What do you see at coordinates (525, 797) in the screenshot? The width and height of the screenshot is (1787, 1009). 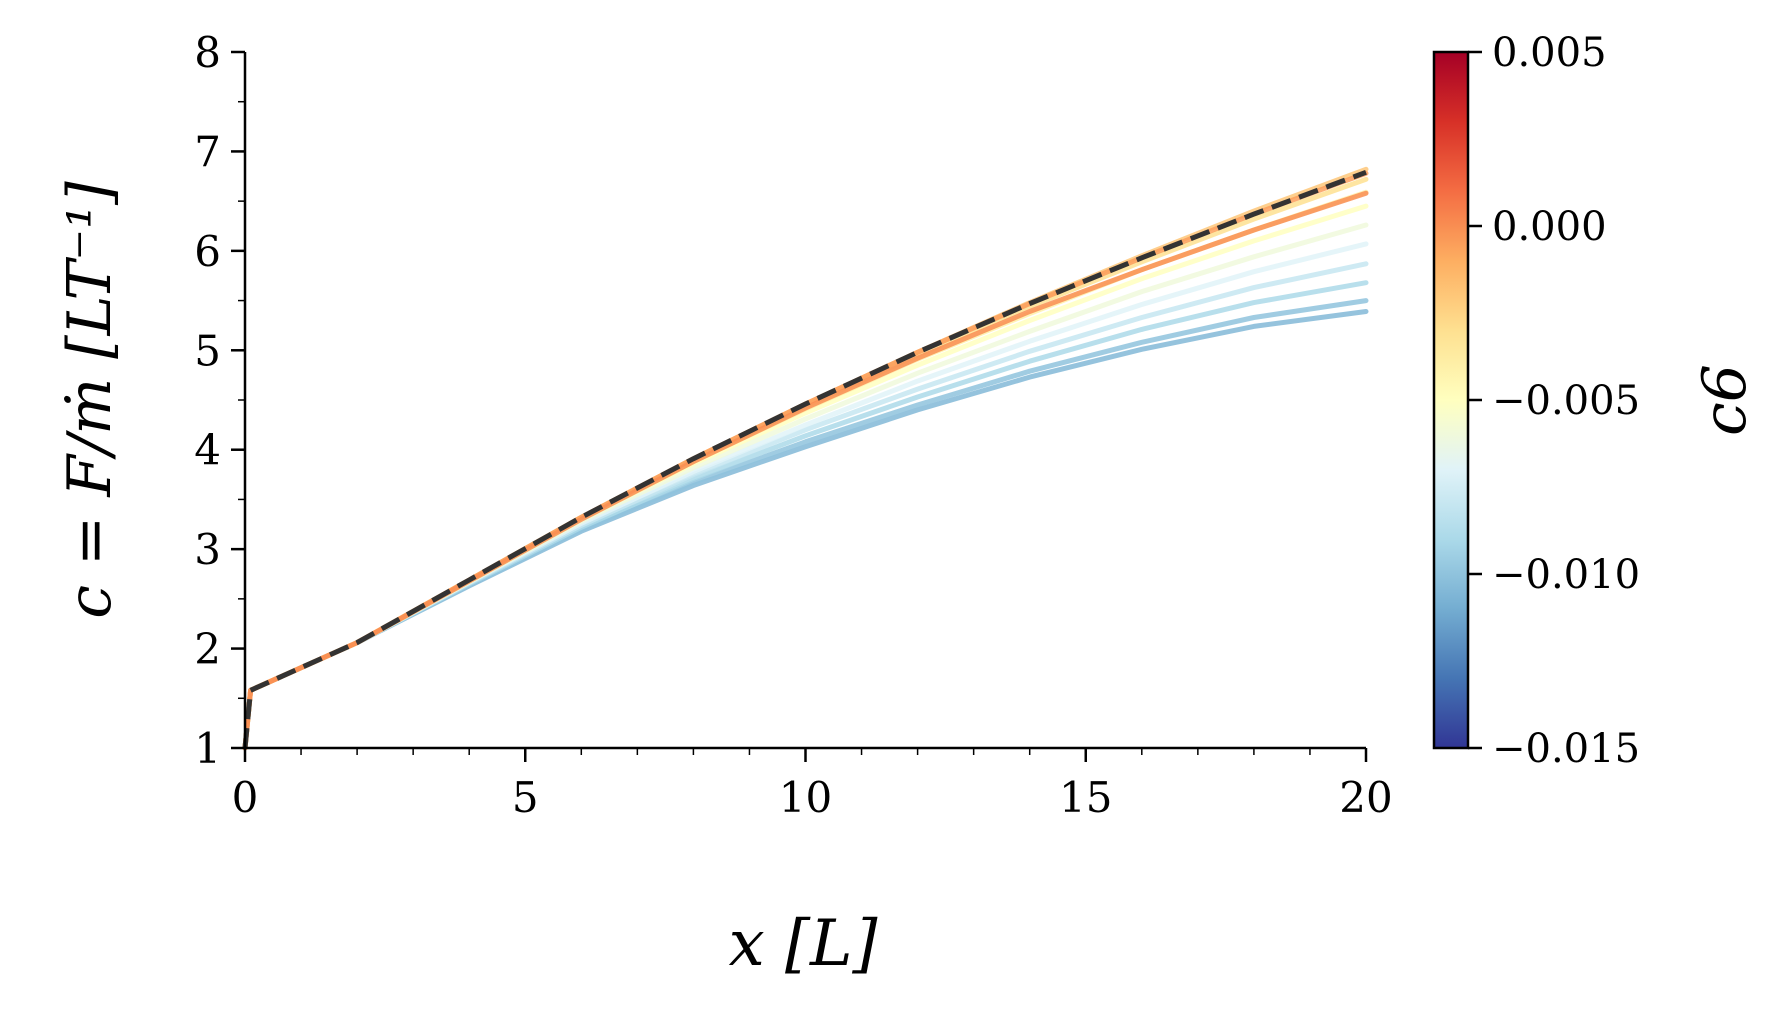 I see `x-tick-label: 5` at bounding box center [525, 797].